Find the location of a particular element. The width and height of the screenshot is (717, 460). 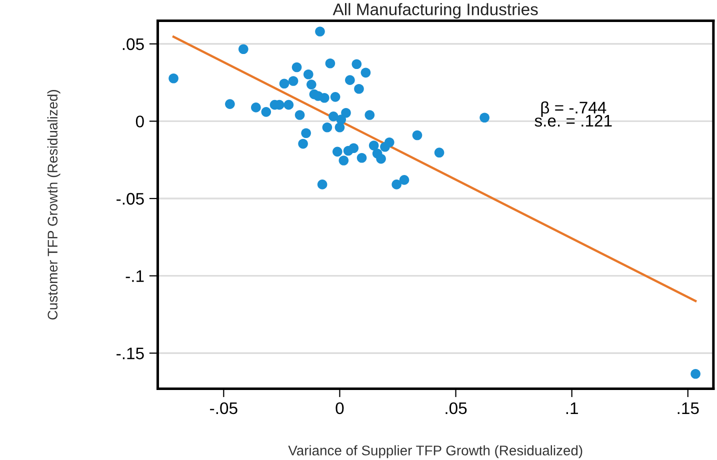

y-tick-label: .05 is located at coordinates (133, 44).